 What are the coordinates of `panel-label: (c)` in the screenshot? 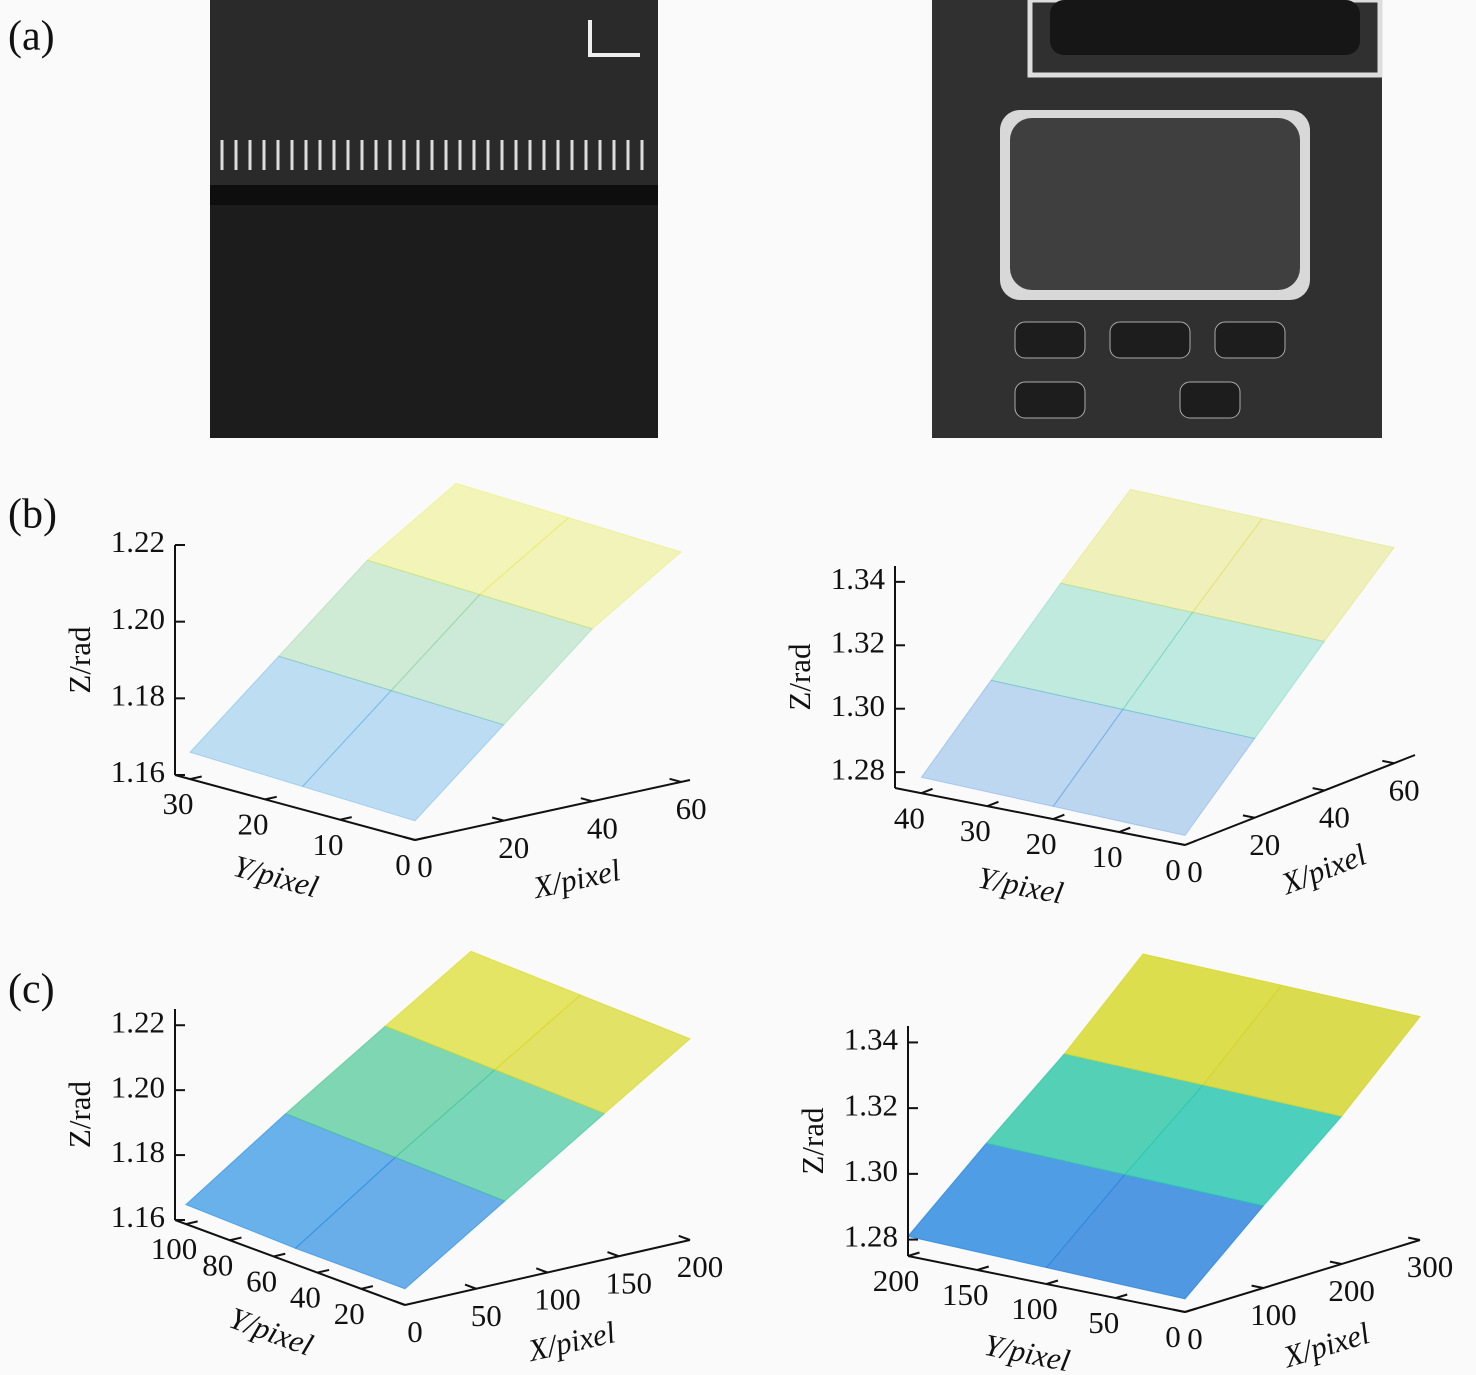 It's located at (31, 990).